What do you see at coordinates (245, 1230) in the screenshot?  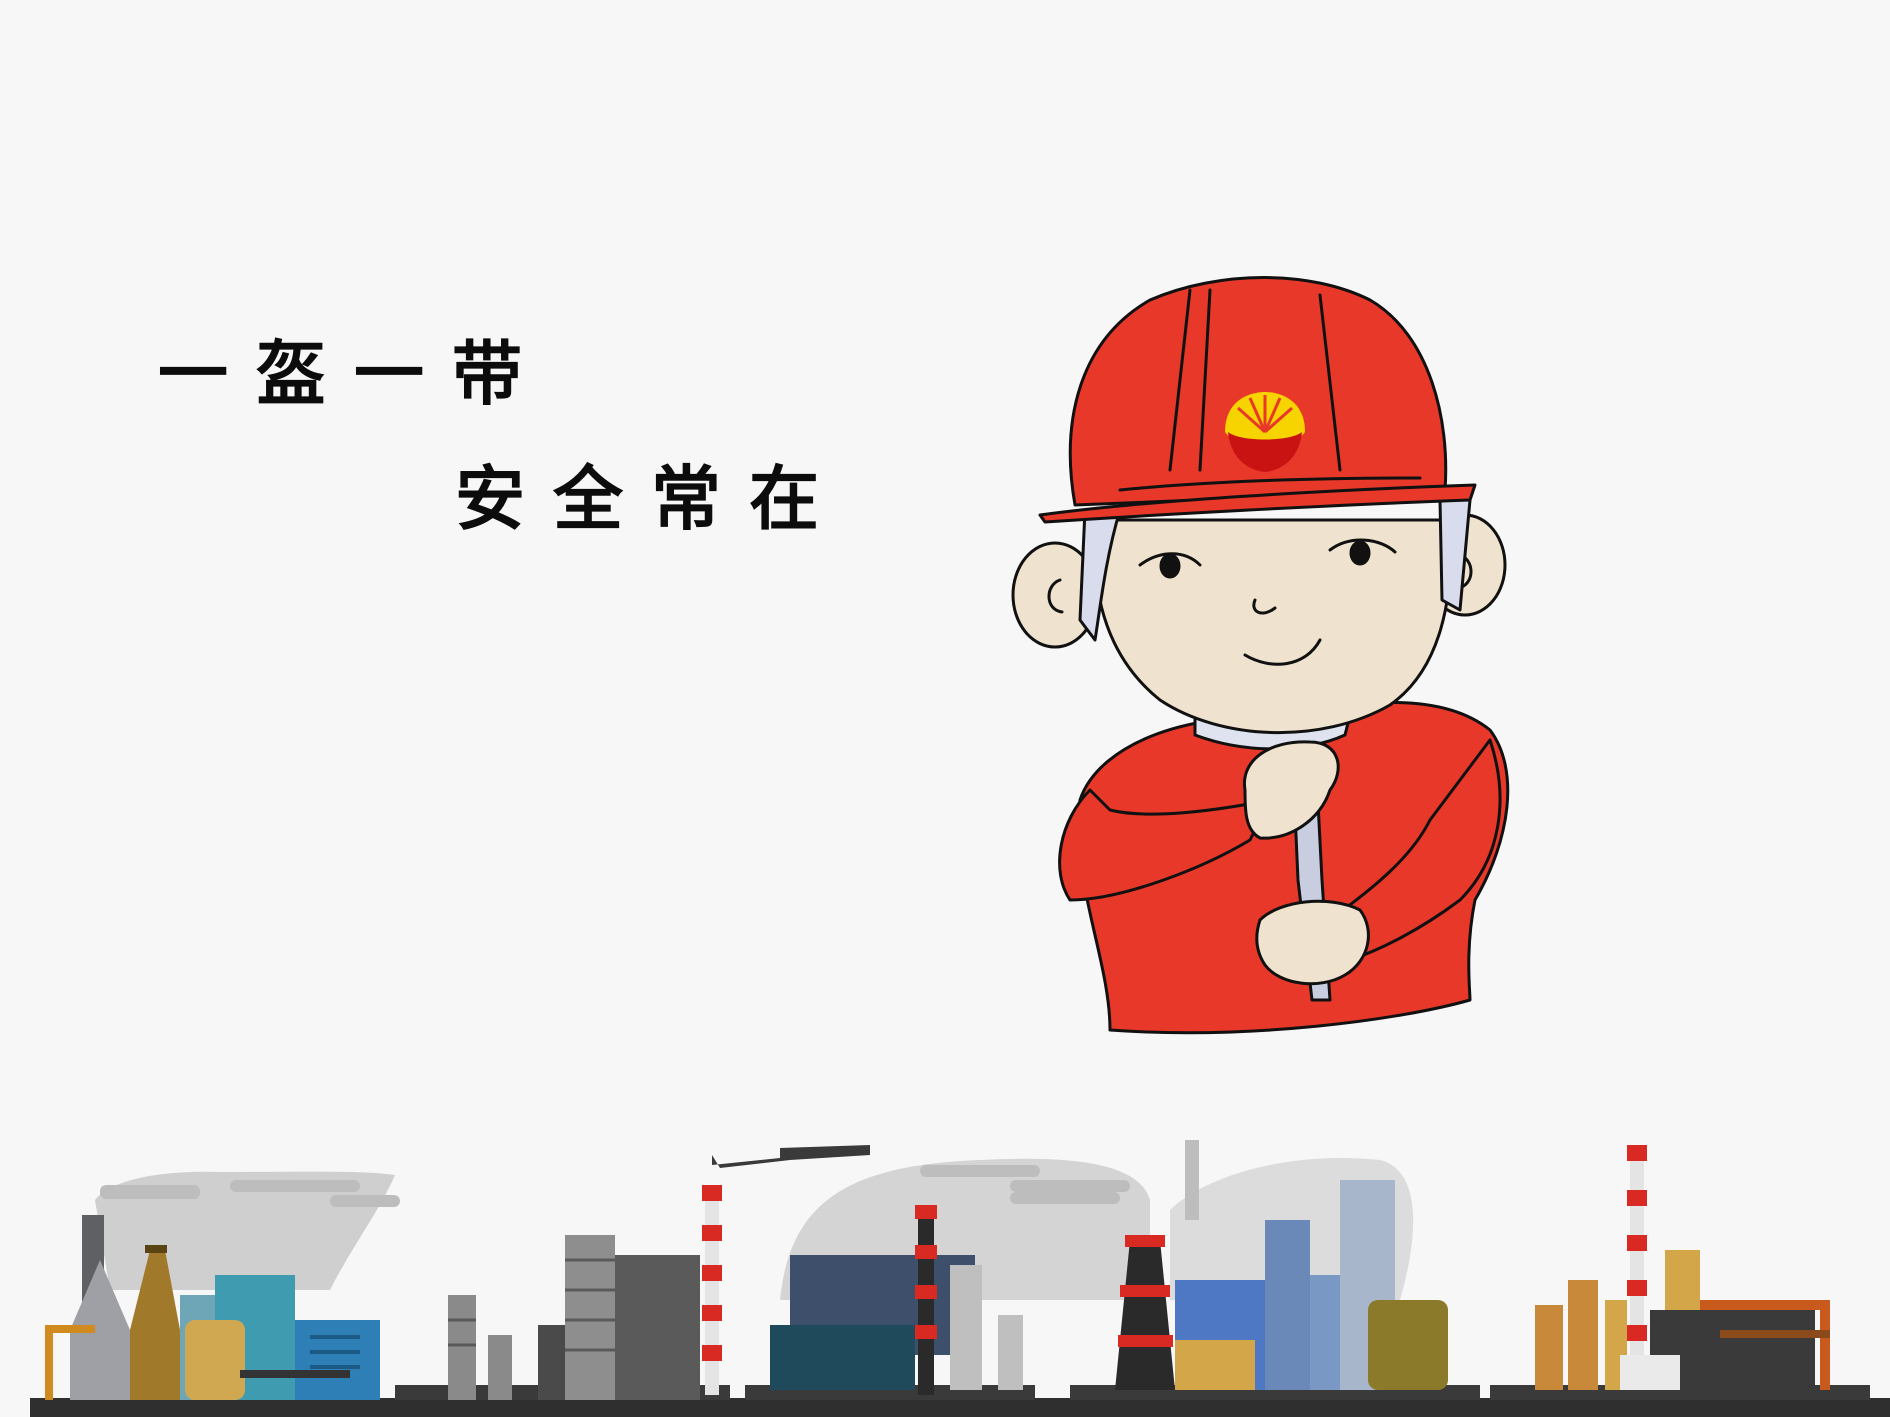 I see `smoke-cloud` at bounding box center [245, 1230].